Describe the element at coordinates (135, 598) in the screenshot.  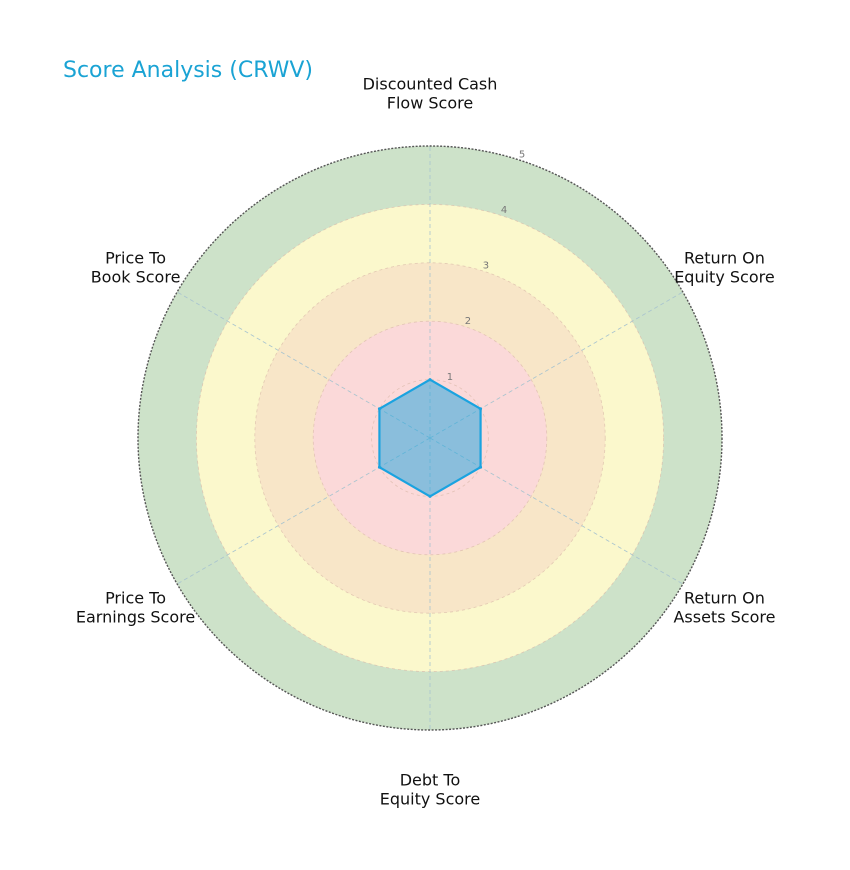
I see `axis-label-4-line-0: Price To` at that location.